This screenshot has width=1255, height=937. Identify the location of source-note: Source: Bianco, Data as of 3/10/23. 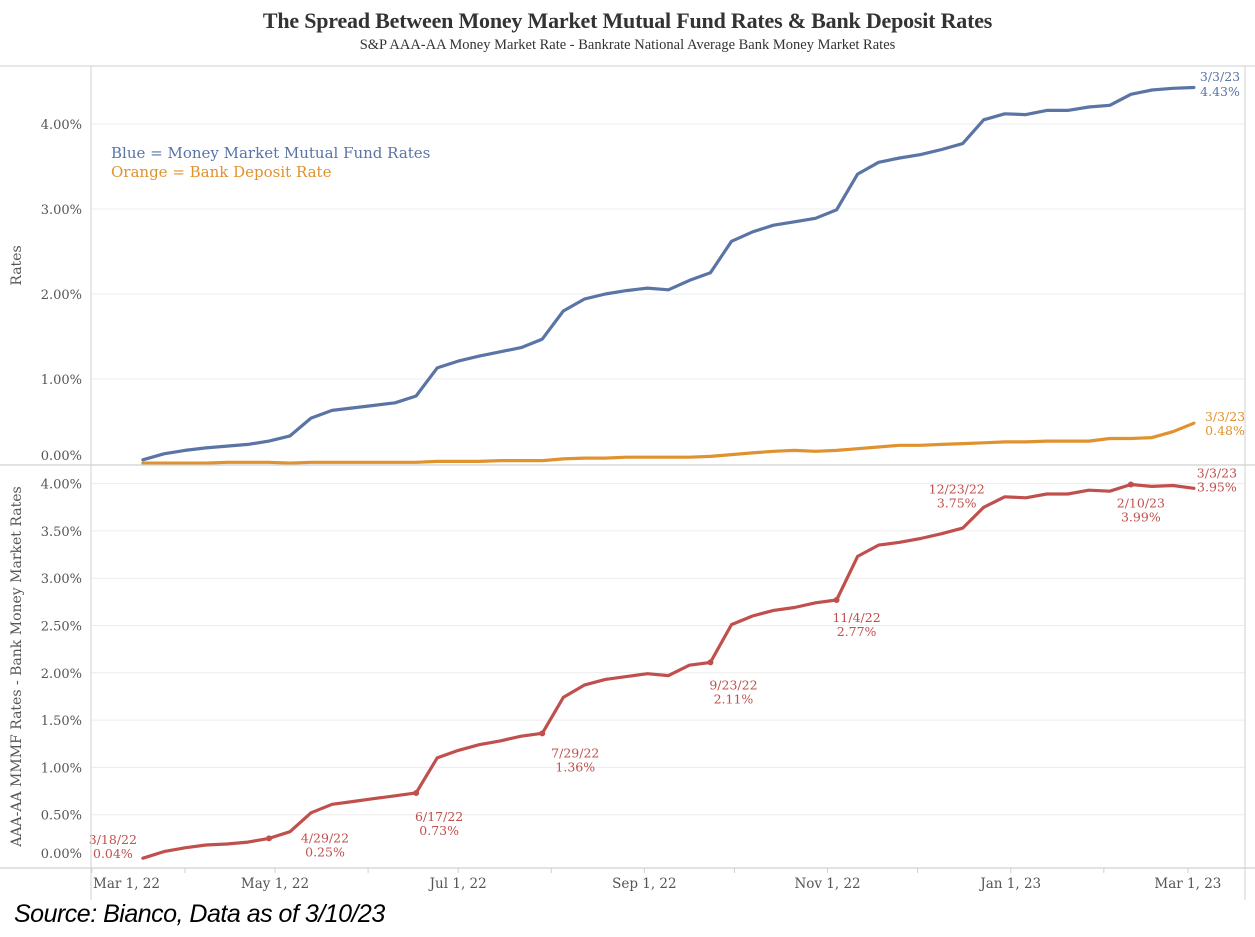
(199, 914).